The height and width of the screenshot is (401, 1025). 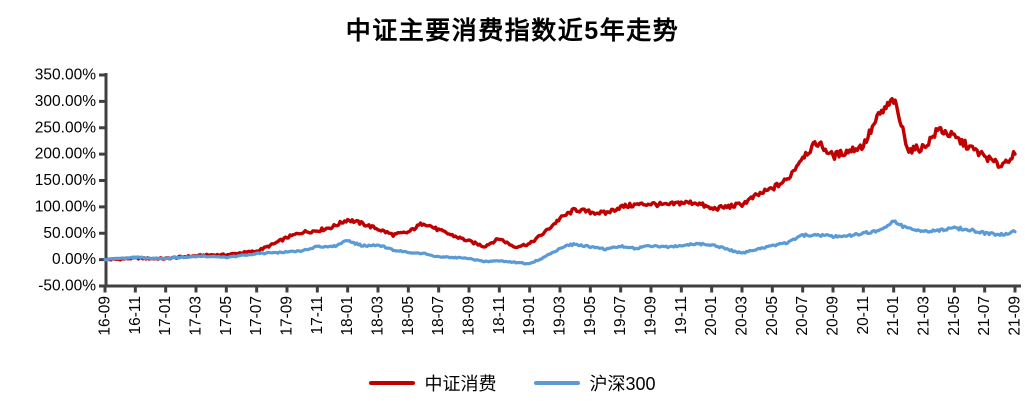 What do you see at coordinates (620, 316) in the screenshot?
I see `x-axis-label: 19-07` at bounding box center [620, 316].